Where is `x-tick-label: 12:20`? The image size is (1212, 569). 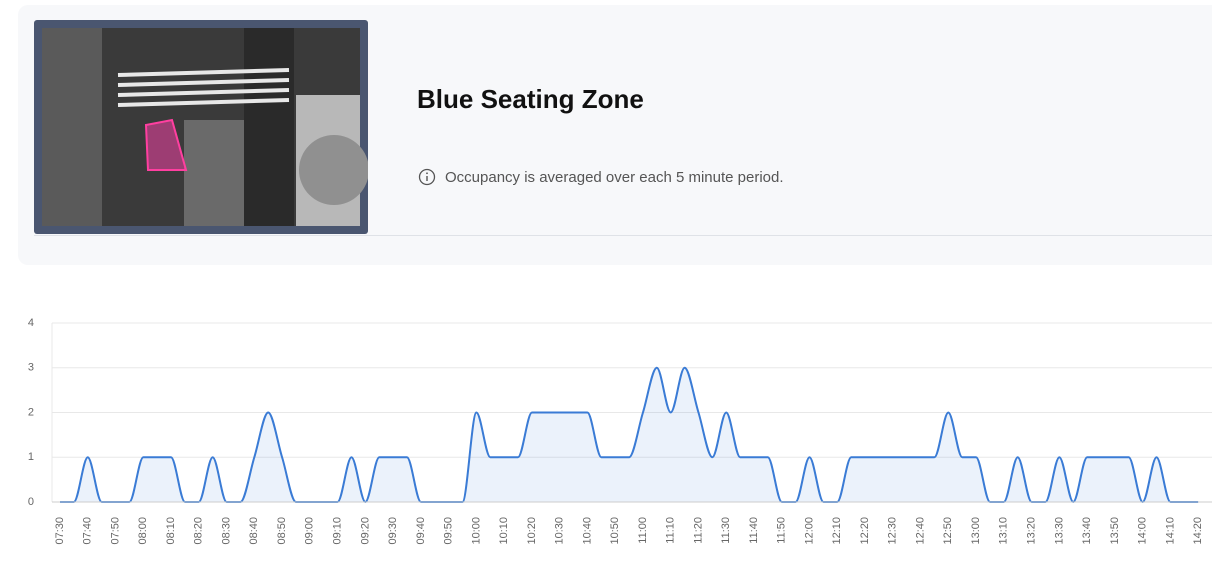 x-tick-label: 12:20 is located at coordinates (865, 531).